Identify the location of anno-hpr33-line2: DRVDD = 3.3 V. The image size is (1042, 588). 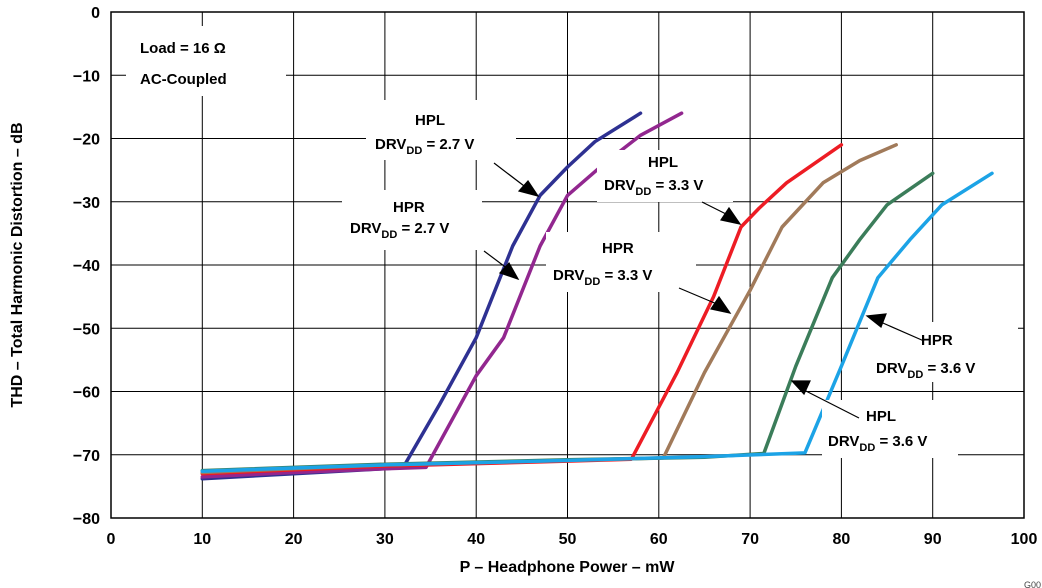
(602, 277).